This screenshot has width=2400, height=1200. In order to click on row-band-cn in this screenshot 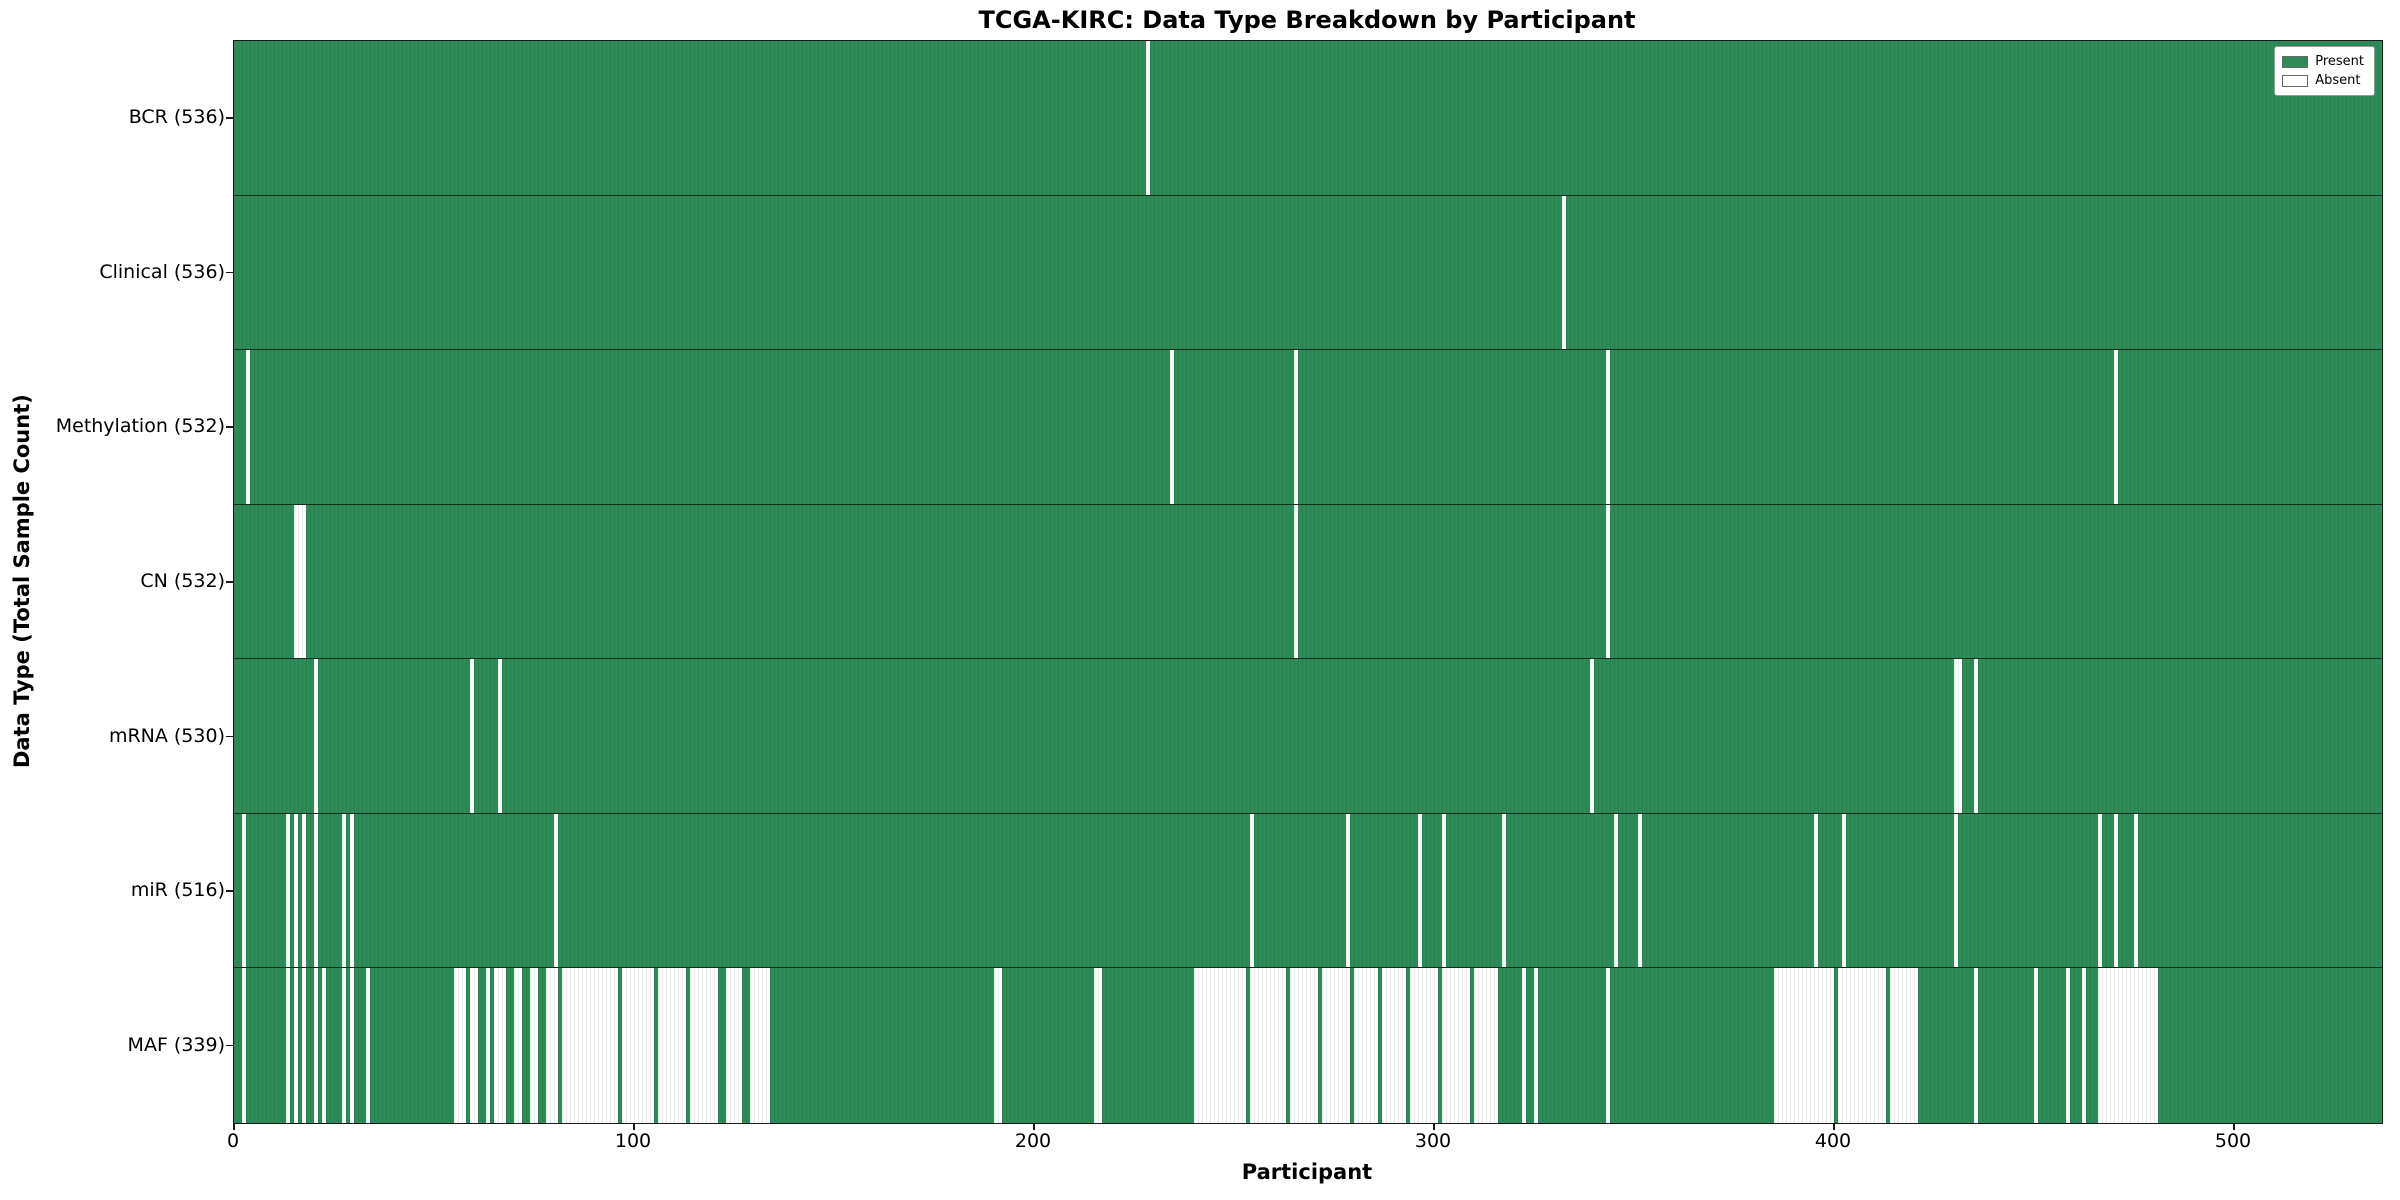, I will do `click(1308, 582)`.